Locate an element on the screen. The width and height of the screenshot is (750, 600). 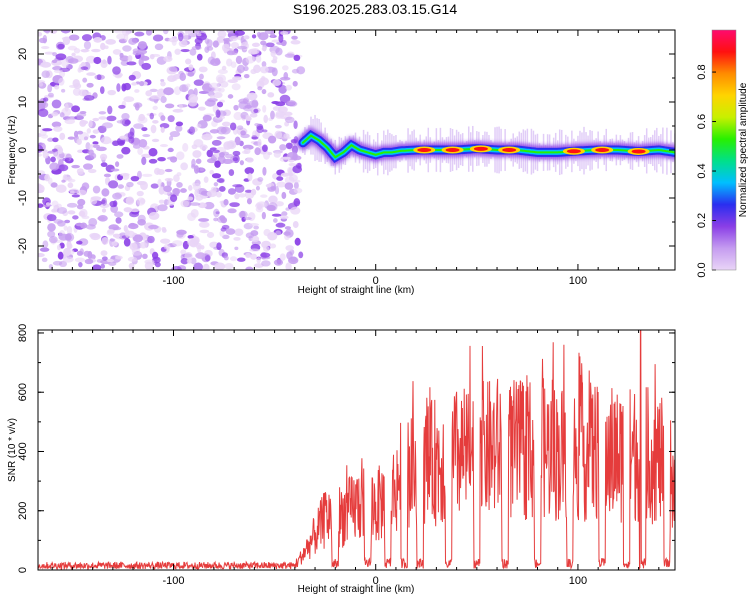
colorbar-tick-label: 0.6 is located at coordinates (702, 121).